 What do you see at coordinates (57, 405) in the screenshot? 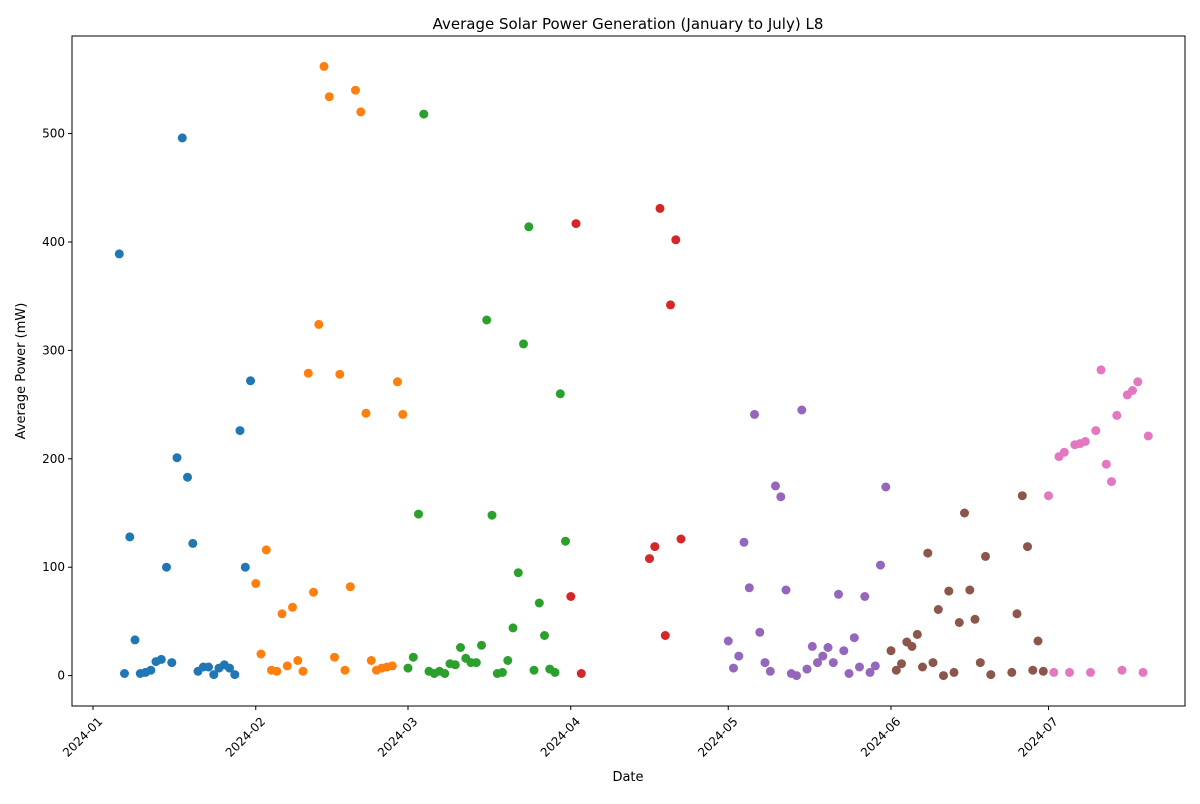
I see `y-axis-ticks: 0 100 200 300 400 500` at bounding box center [57, 405].